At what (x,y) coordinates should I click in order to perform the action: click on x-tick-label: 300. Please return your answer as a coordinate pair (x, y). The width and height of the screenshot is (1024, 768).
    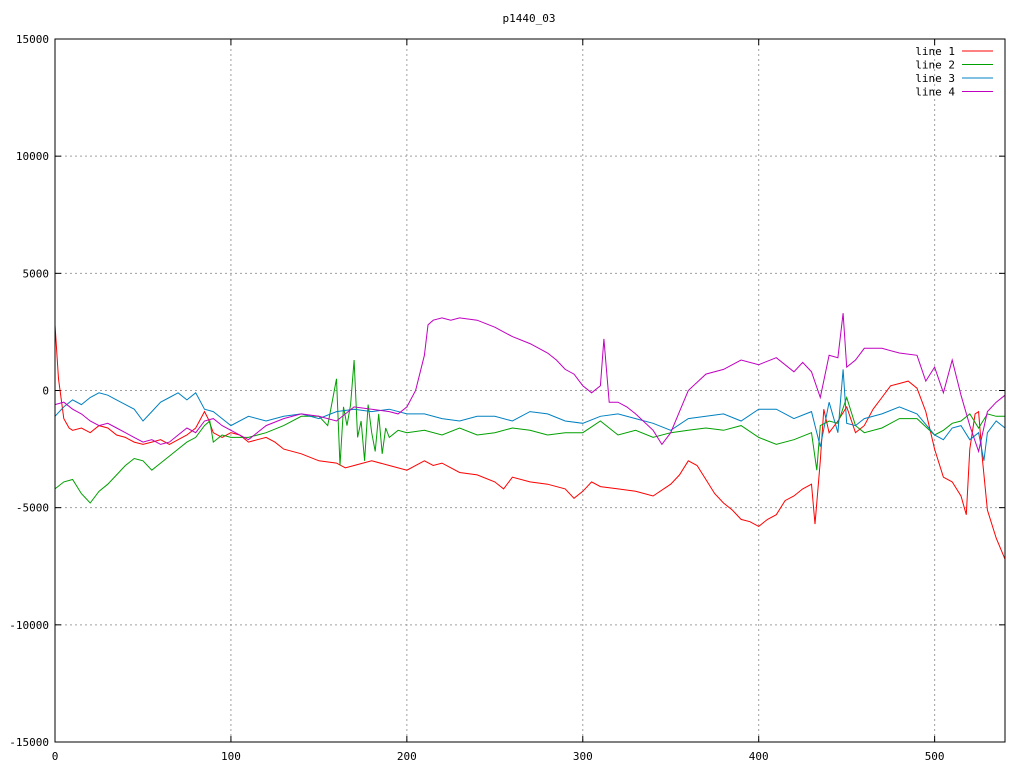
    Looking at the image, I should click on (583, 756).